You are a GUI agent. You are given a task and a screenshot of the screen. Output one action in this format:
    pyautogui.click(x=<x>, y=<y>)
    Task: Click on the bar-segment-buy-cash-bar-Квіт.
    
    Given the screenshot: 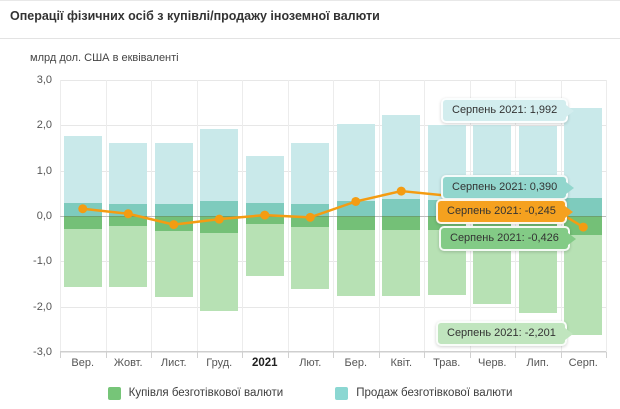 What is the action you would take?
    pyautogui.click(x=401, y=262)
    